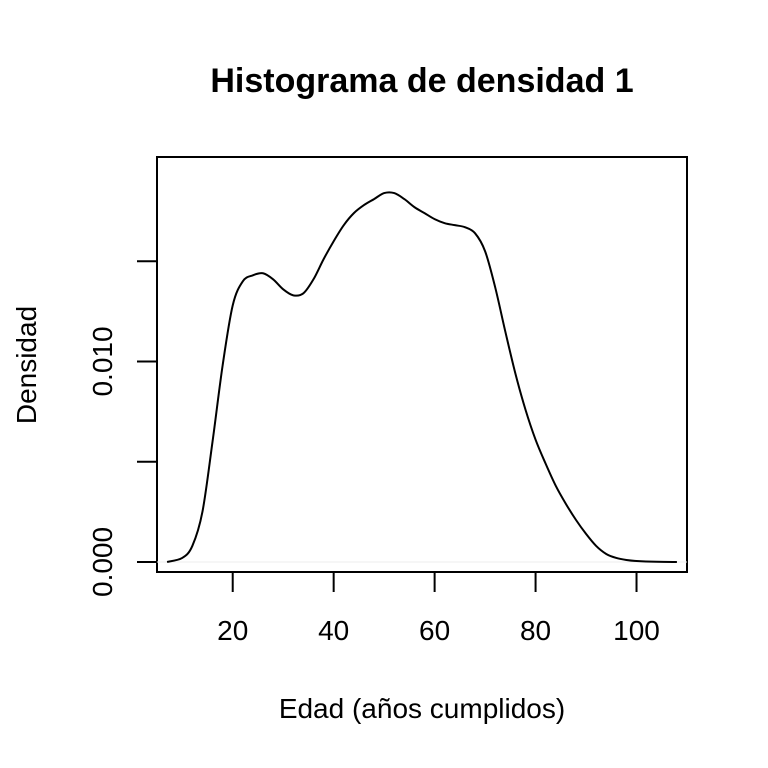 Image resolution: width=768 pixels, height=768 pixels. What do you see at coordinates (122, 428) in the screenshot?
I see `y-axis: 0.000 0.010` at bounding box center [122, 428].